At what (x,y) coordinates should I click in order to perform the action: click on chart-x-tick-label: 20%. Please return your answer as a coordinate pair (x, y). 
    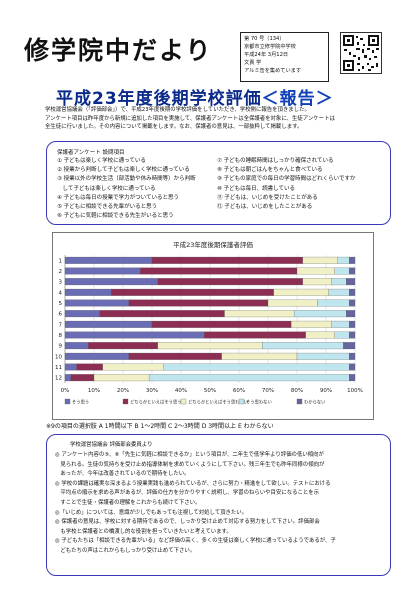
    Looking at the image, I should click on (123, 391).